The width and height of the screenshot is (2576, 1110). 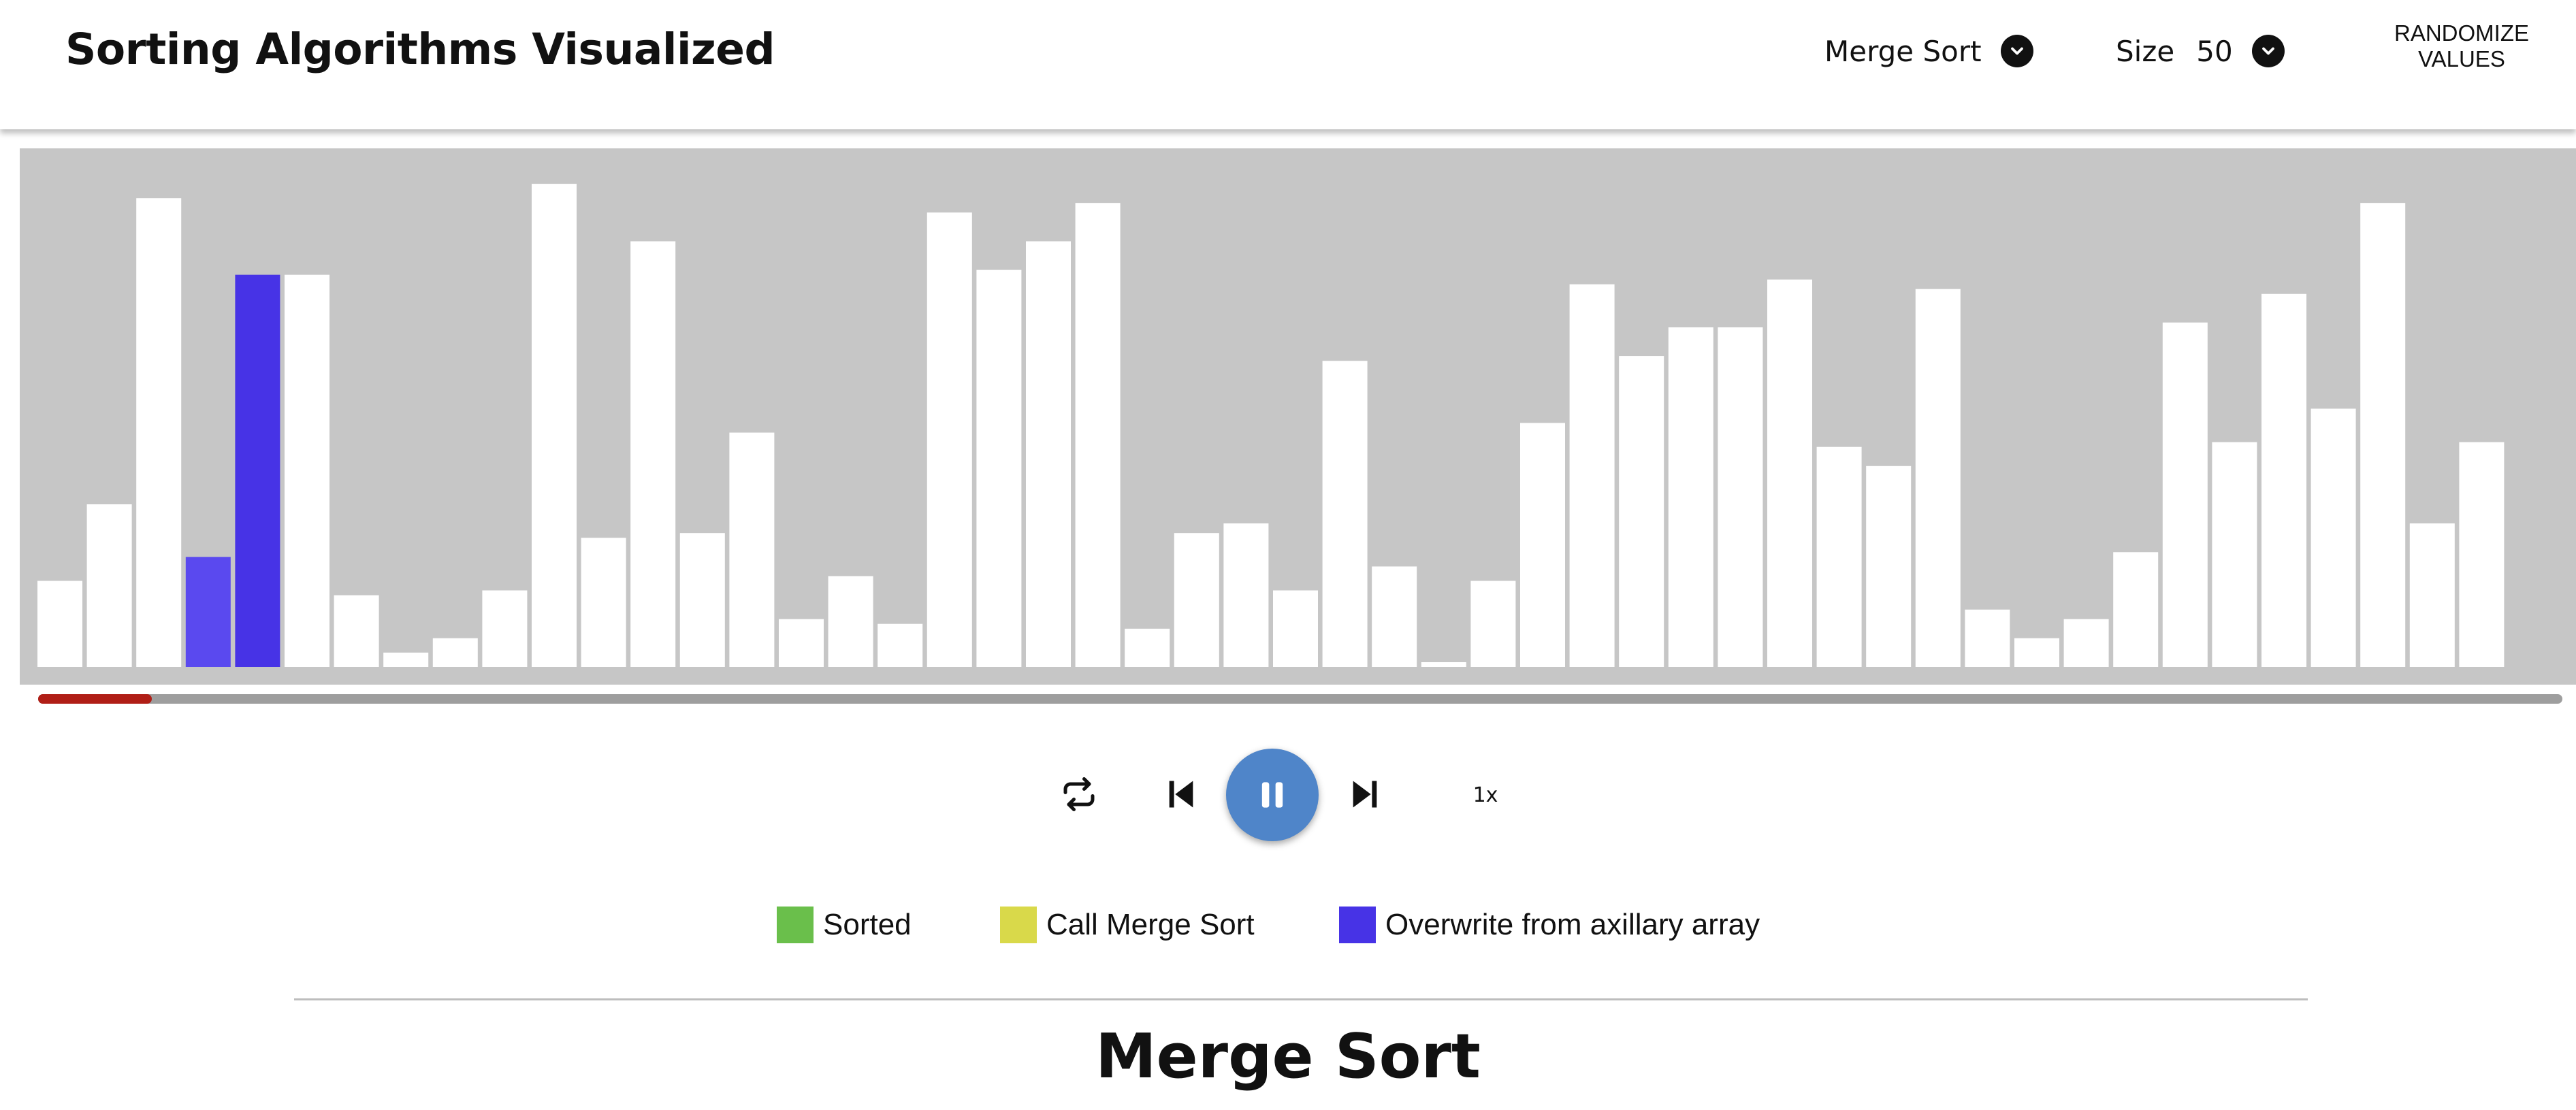 I want to click on legend-item-call-merge-sort: Call Merge Sort, so click(x=1127, y=925).